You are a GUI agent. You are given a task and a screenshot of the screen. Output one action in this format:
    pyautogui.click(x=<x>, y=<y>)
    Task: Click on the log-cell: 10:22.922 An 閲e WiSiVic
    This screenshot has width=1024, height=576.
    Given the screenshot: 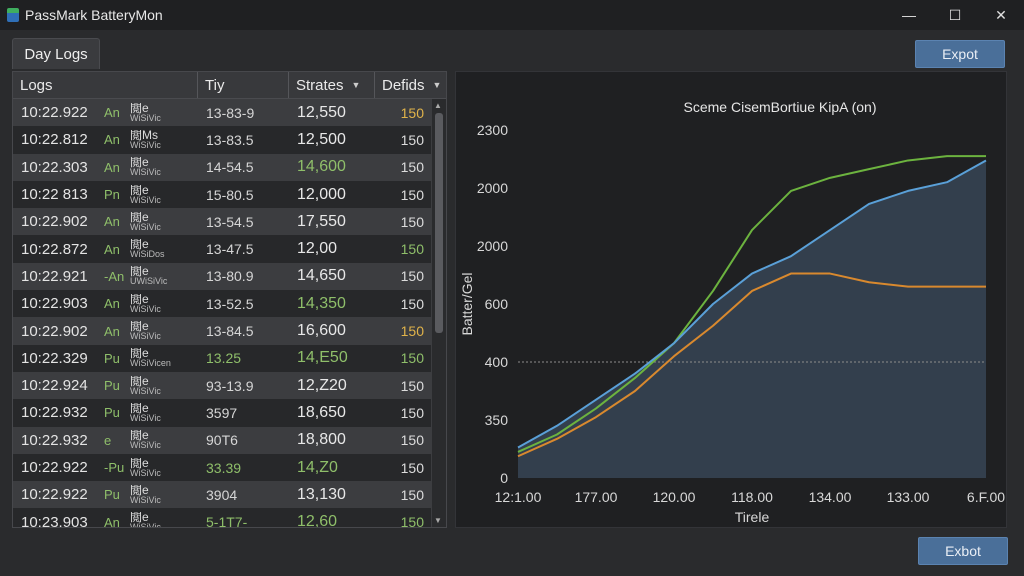 What is the action you would take?
    pyautogui.click(x=105, y=113)
    